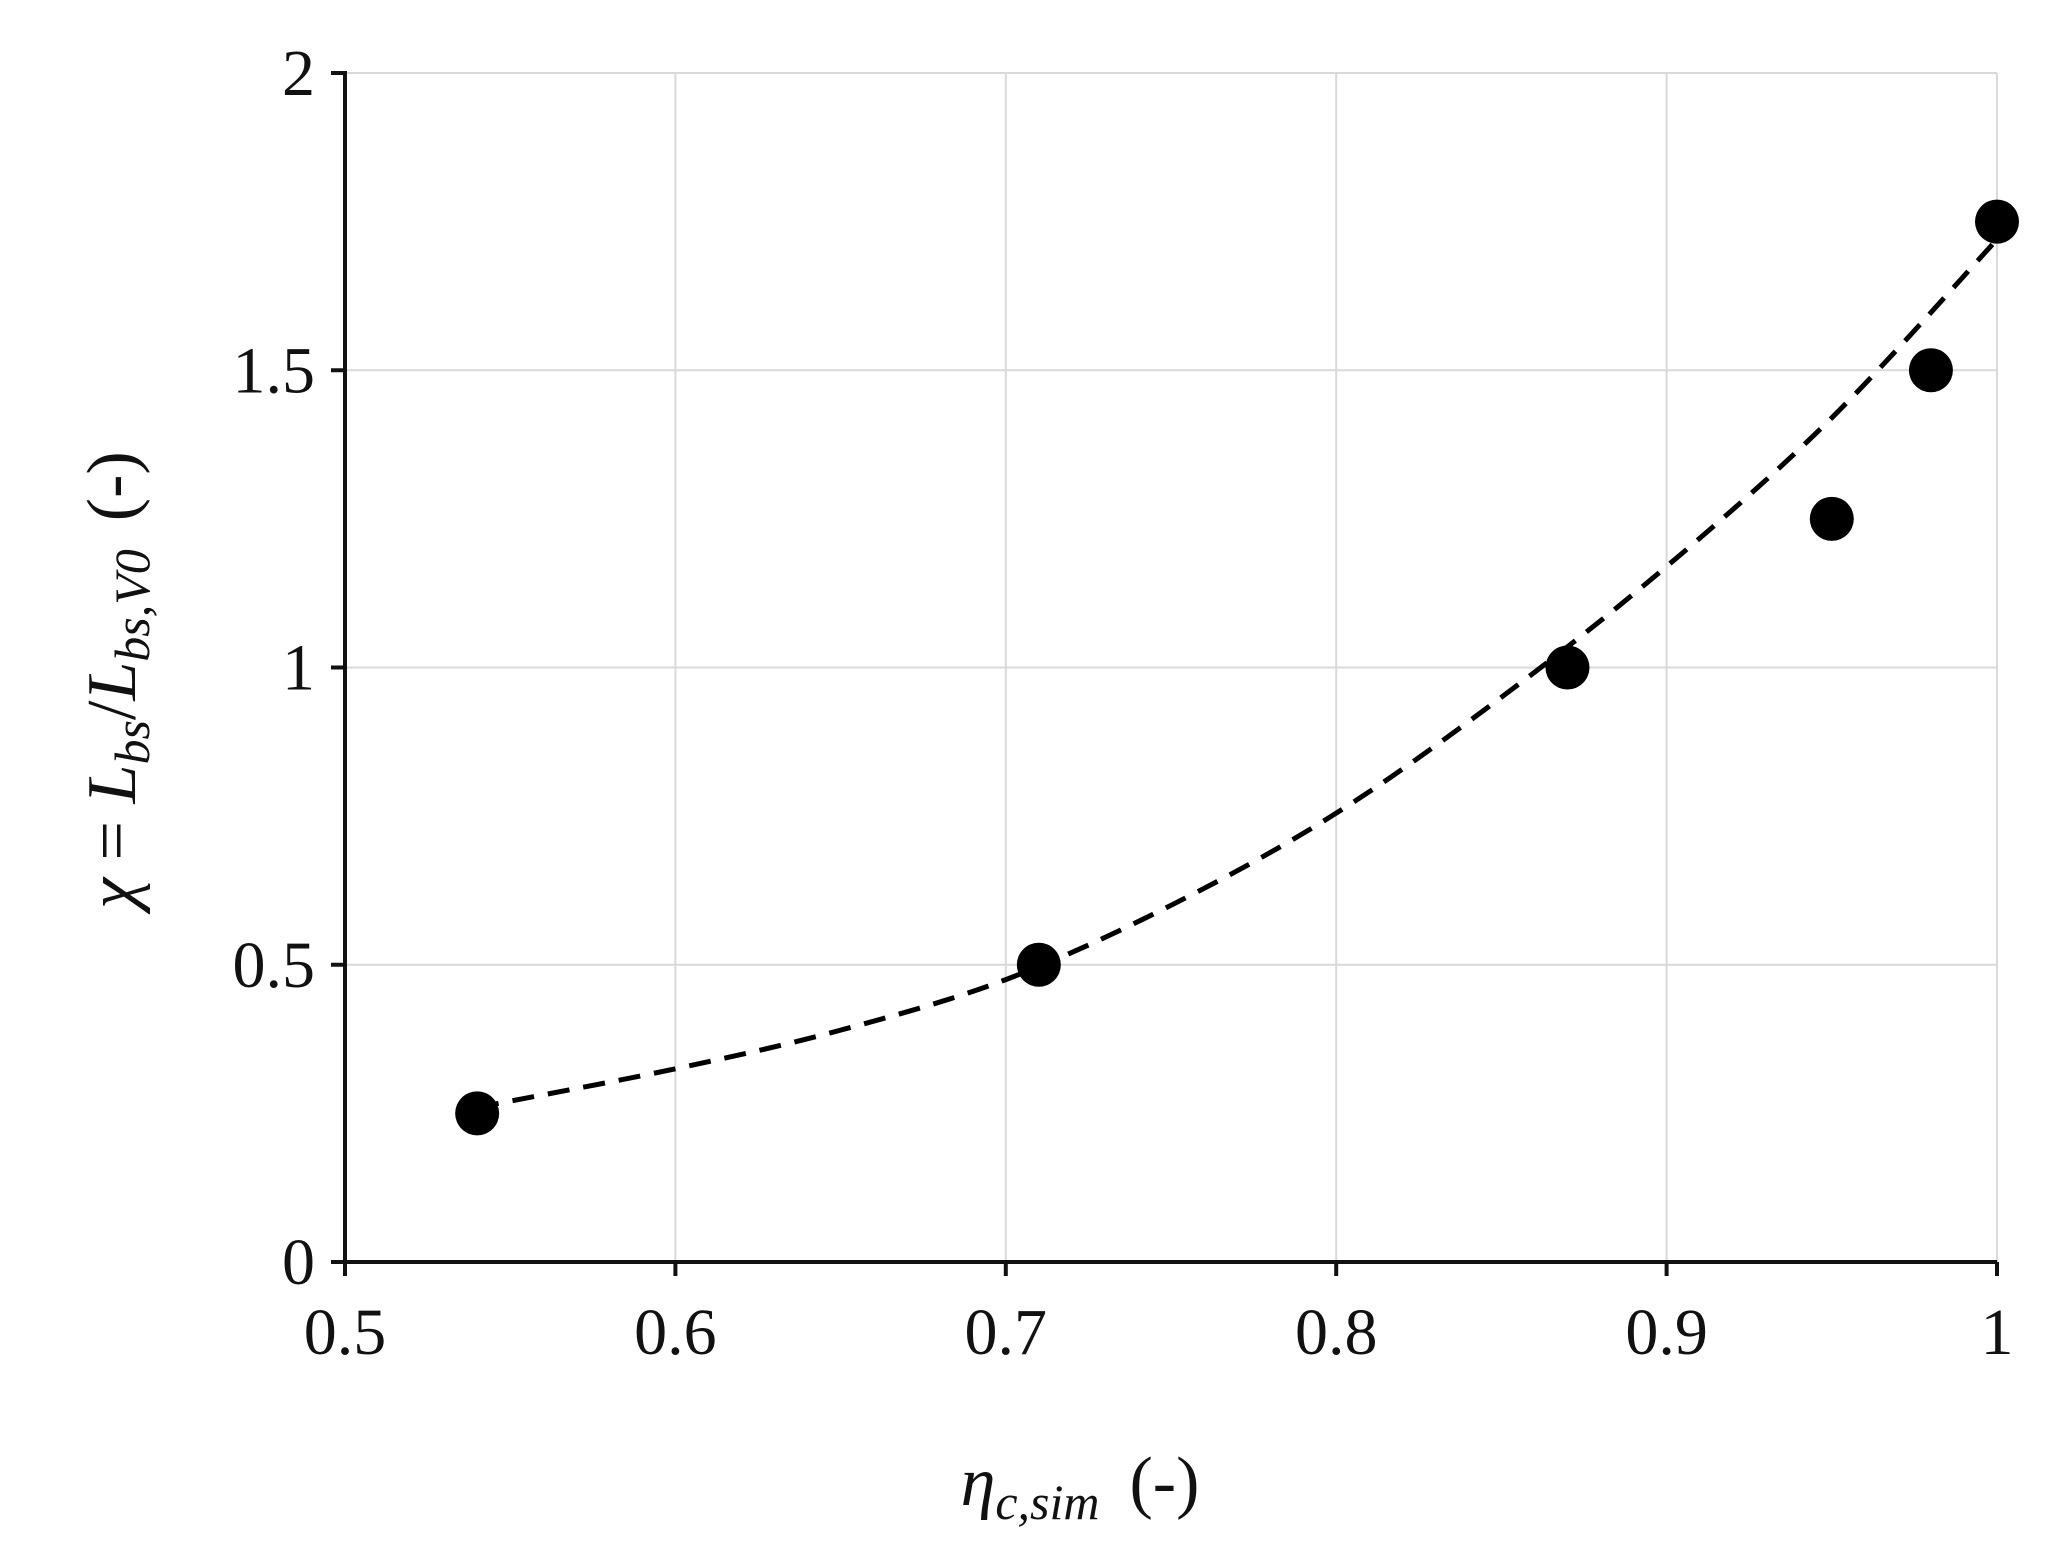  I want to click on y-tick-label: 1.5, so click(274, 370).